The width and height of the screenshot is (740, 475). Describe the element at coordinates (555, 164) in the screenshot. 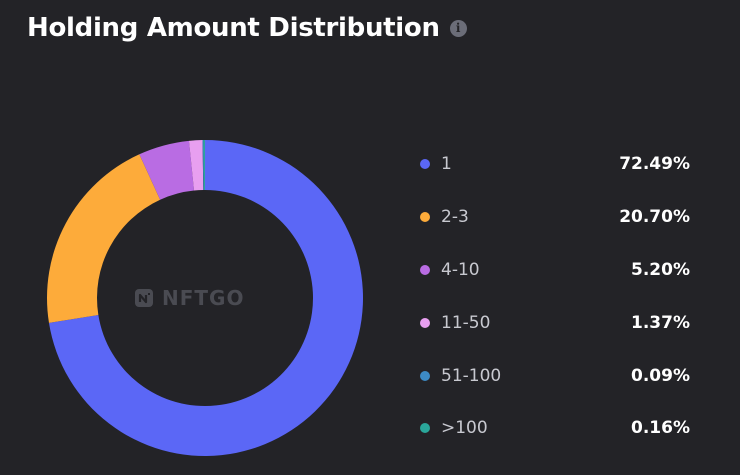

I see `legend-item: 1 72.49%` at that location.